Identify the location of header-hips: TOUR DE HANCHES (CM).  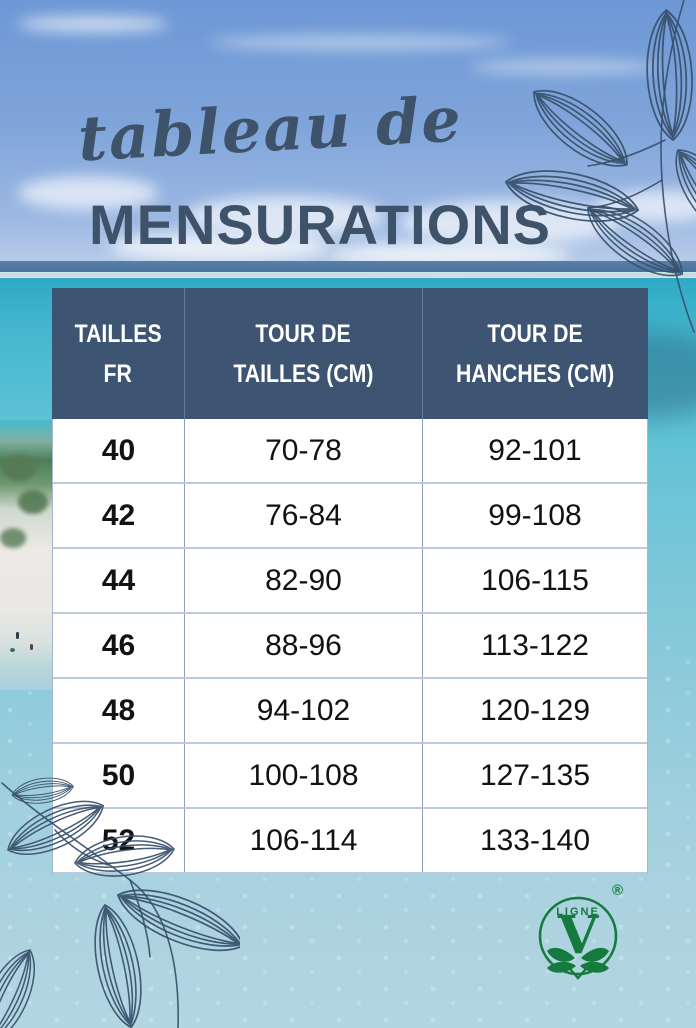
(535, 353).